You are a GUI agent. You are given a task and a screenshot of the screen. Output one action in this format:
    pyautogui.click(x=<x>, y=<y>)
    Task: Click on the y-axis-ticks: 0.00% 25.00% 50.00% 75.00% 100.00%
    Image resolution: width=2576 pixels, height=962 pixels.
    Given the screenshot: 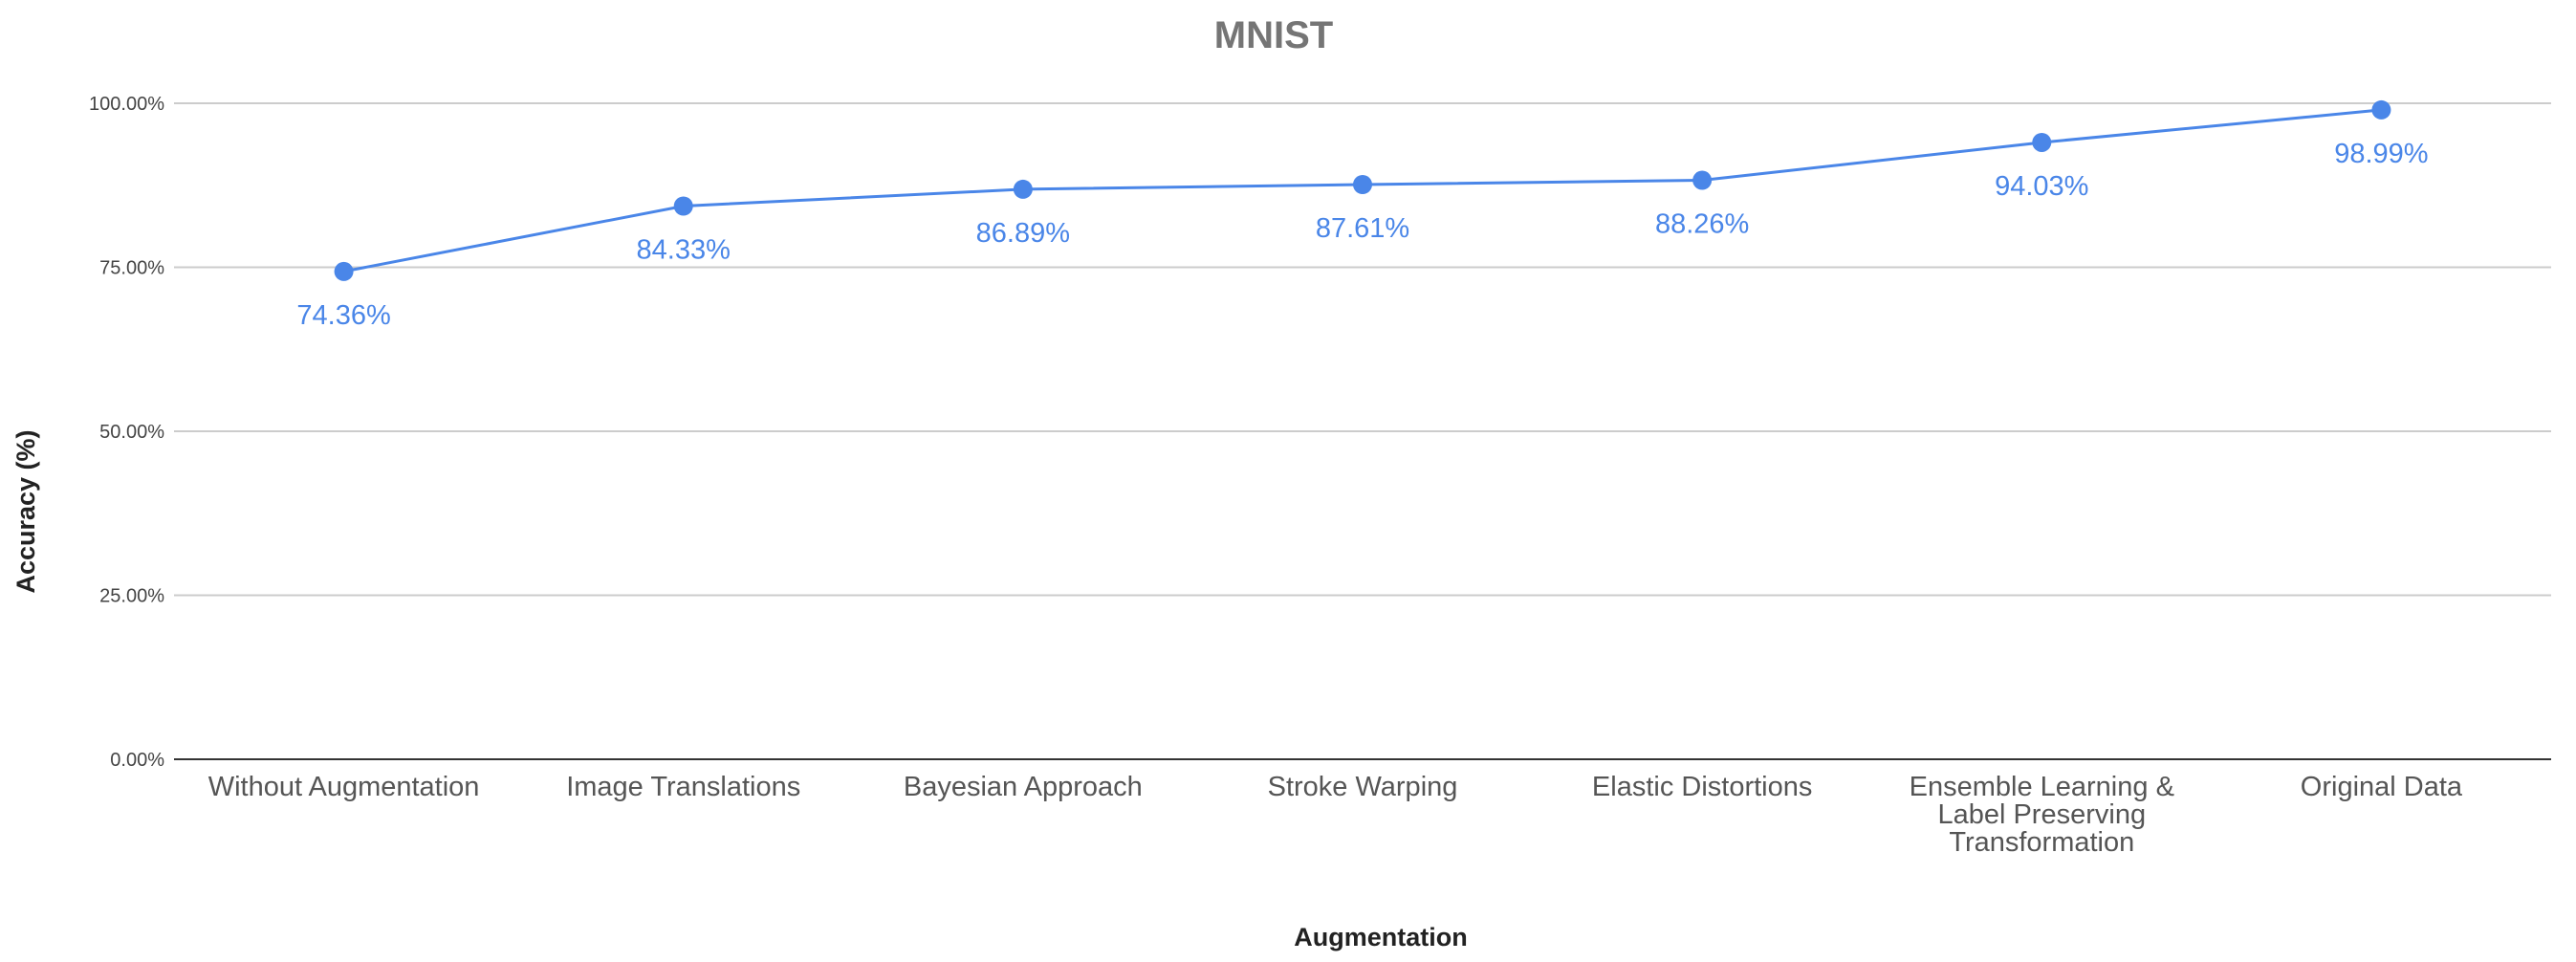 What is the action you would take?
    pyautogui.click(x=127, y=432)
    